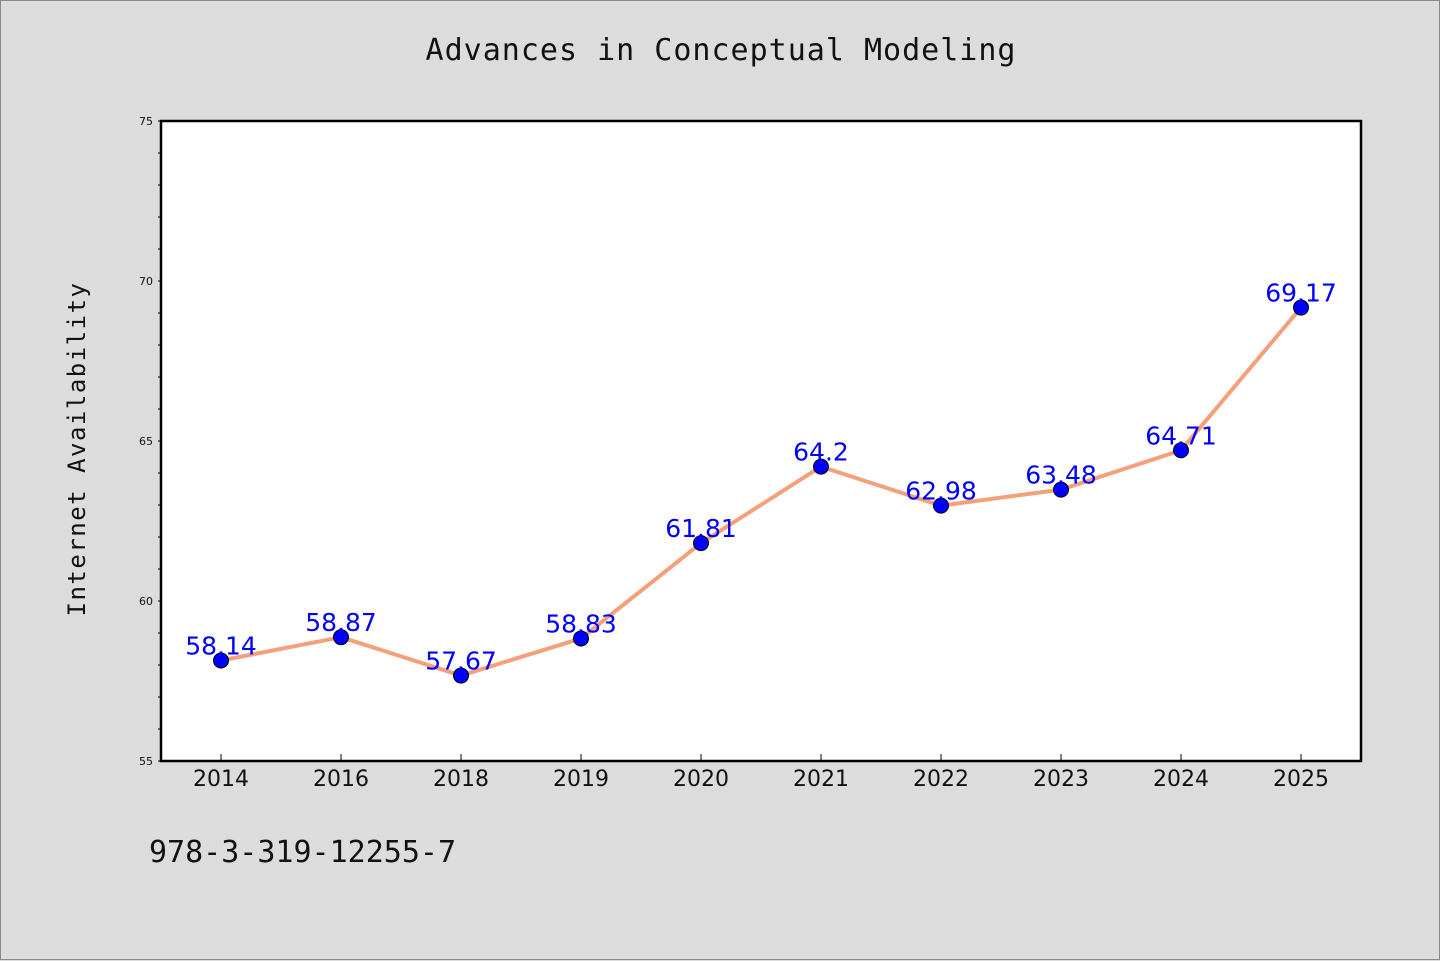 Image resolution: width=1440 pixels, height=961 pixels. I want to click on x-tick-label: 2016, so click(341, 779).